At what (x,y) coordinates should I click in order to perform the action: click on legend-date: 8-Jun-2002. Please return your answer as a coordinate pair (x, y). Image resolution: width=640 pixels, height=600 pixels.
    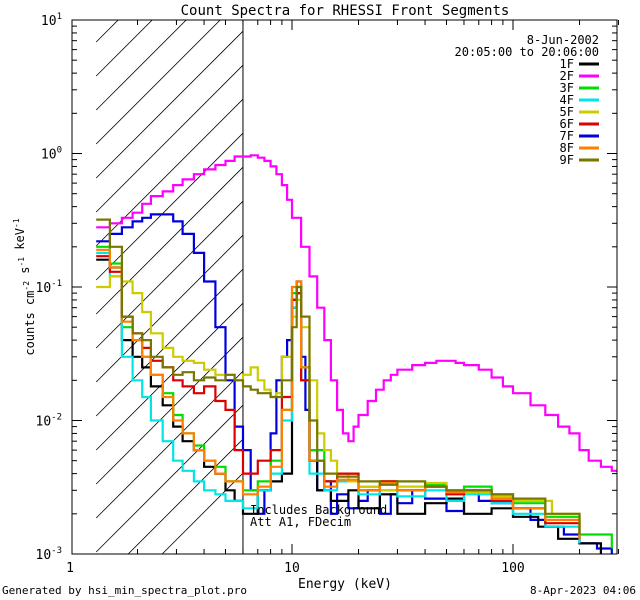
    Looking at the image, I should click on (563, 40).